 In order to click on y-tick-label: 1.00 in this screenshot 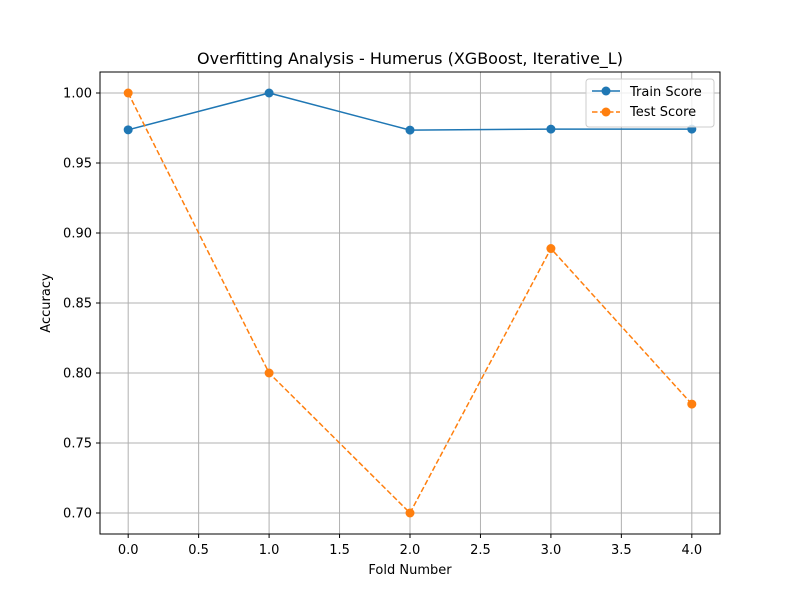, I will do `click(77, 94)`.